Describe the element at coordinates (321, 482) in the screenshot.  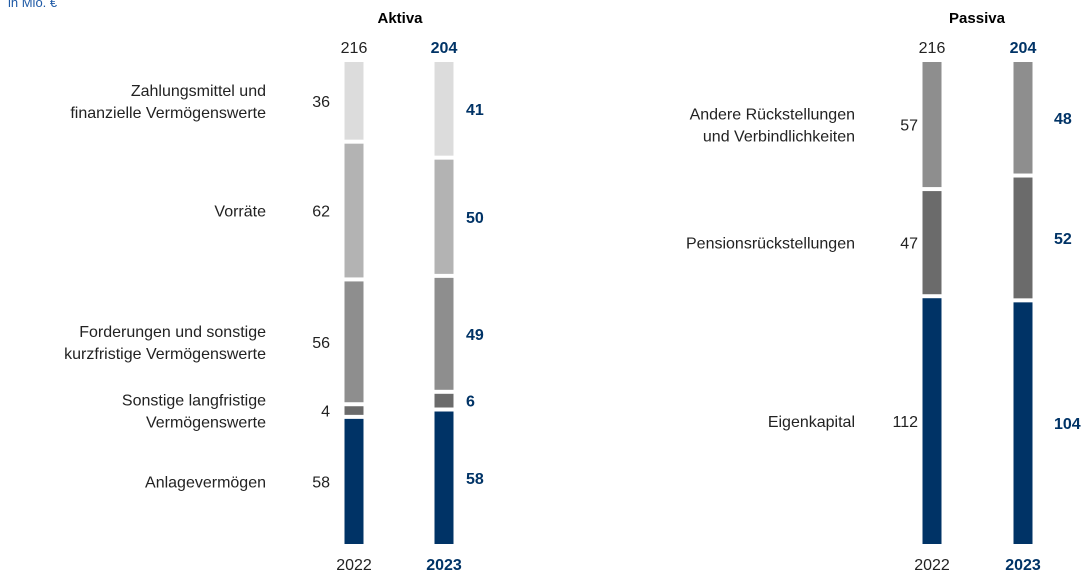
I see `value-label-anlagevermoegen-2022: 58` at that location.